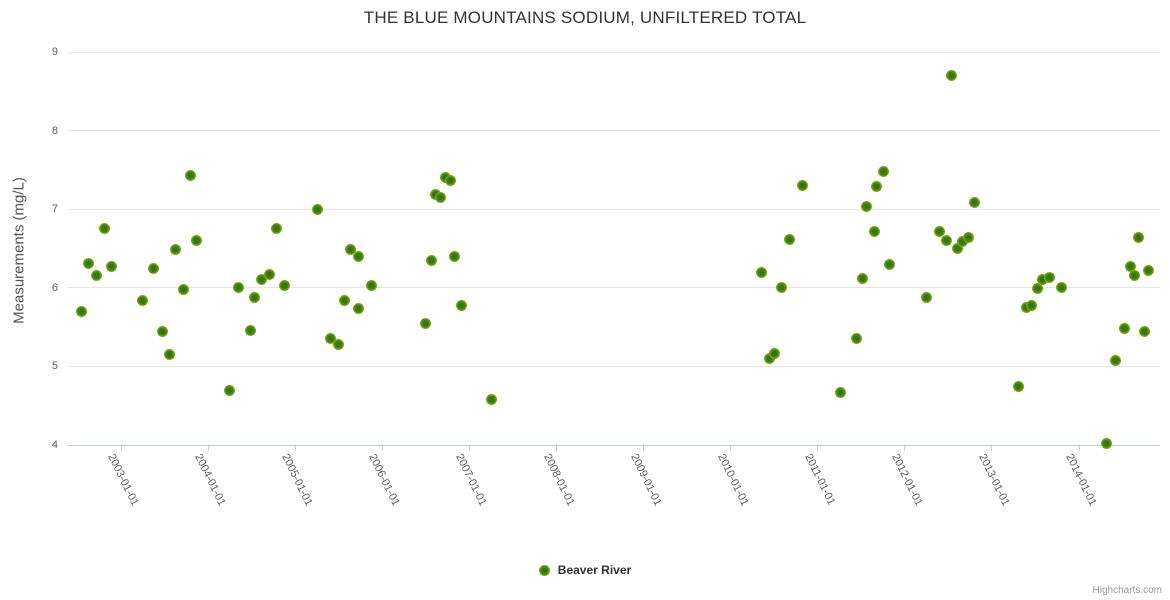  What do you see at coordinates (123, 480) in the screenshot?
I see `x-axis-tick-label: 2003-01-01` at bounding box center [123, 480].